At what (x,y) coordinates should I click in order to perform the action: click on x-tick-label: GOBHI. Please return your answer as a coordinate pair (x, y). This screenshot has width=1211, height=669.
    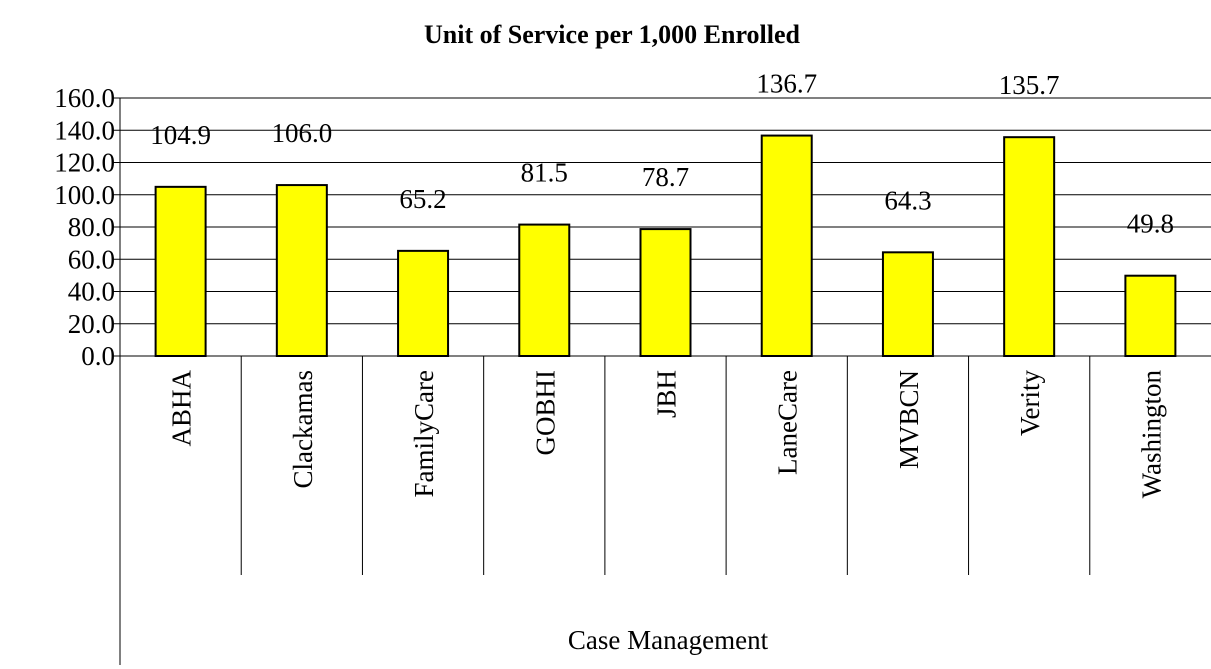
    Looking at the image, I should click on (545, 413).